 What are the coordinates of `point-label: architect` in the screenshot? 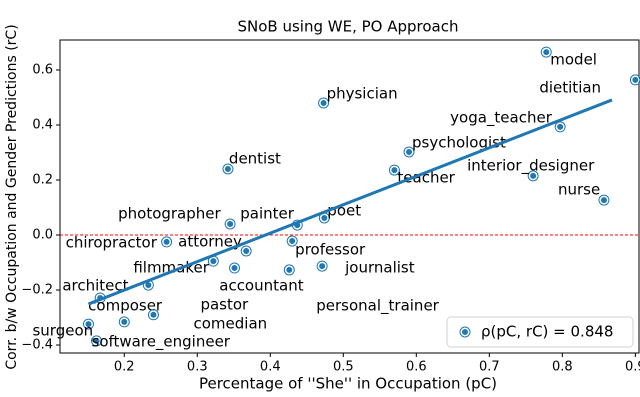 It's located at (95, 286).